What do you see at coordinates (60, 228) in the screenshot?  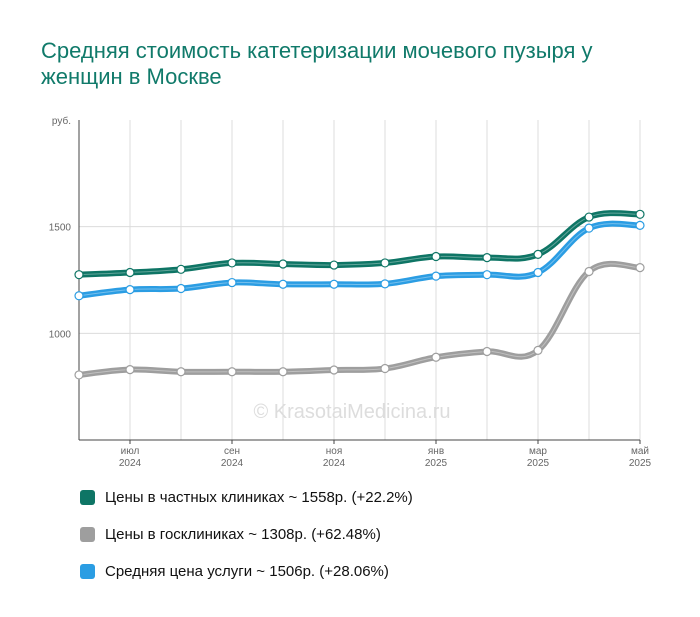 I see `y-tick-label: 1500` at bounding box center [60, 228].